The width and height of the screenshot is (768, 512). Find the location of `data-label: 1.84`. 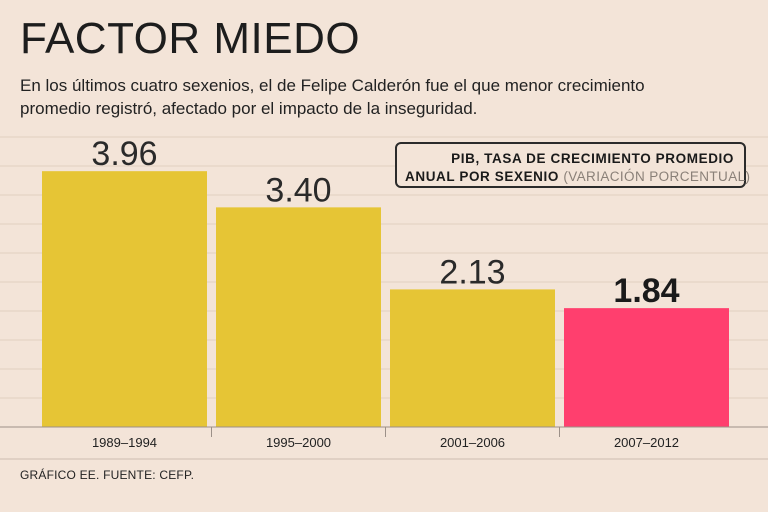

data-label: 1.84 is located at coordinates (646, 291).